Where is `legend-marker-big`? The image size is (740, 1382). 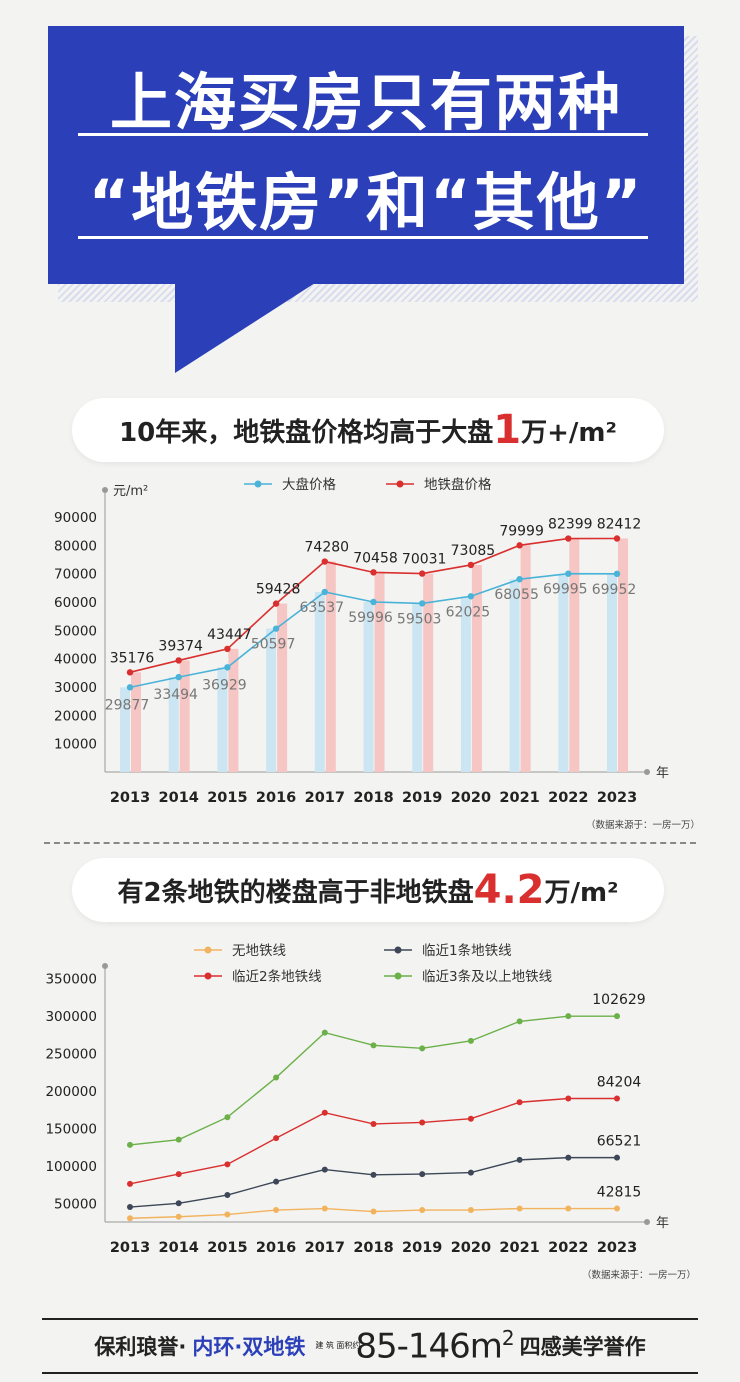 legend-marker-big is located at coordinates (258, 484).